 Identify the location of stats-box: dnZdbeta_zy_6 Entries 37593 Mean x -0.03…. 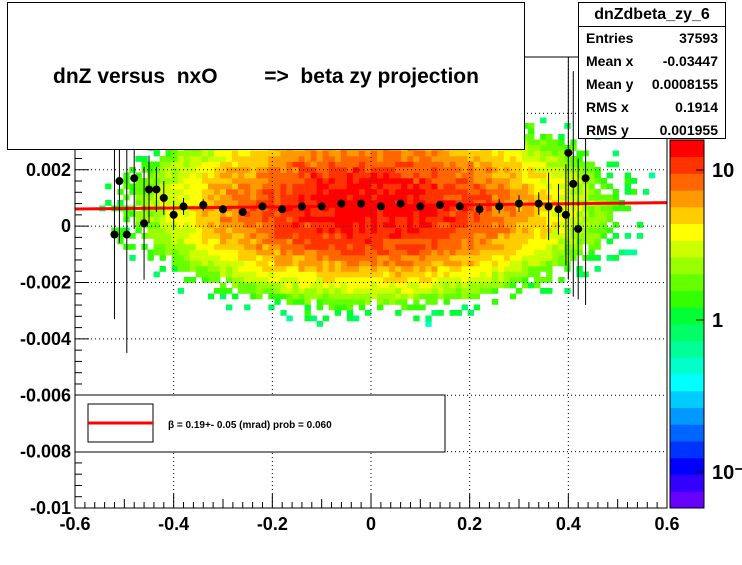
(652, 70).